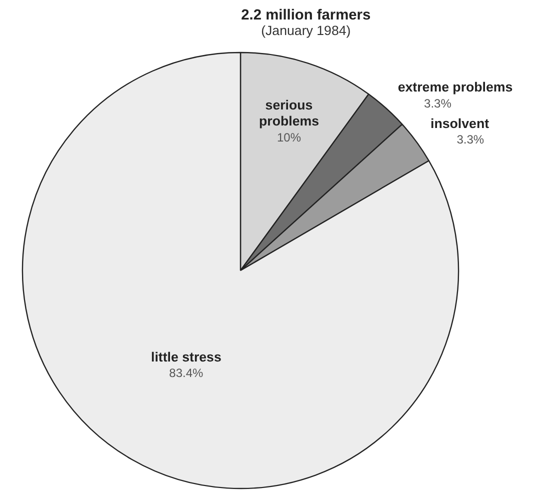  I want to click on slice-label: serious problems, so click(289, 113).